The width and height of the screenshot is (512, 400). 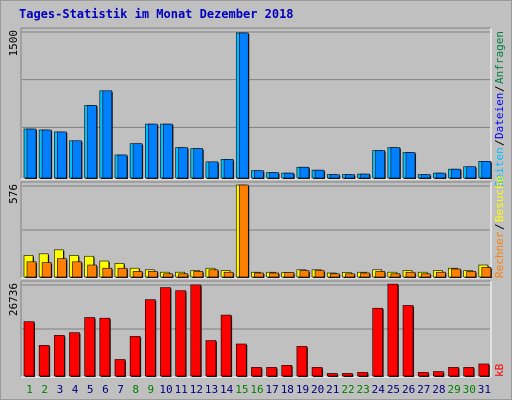 What do you see at coordinates (13, 43) in the screenshot?
I see `y-max-label-top: 1500` at bounding box center [13, 43].